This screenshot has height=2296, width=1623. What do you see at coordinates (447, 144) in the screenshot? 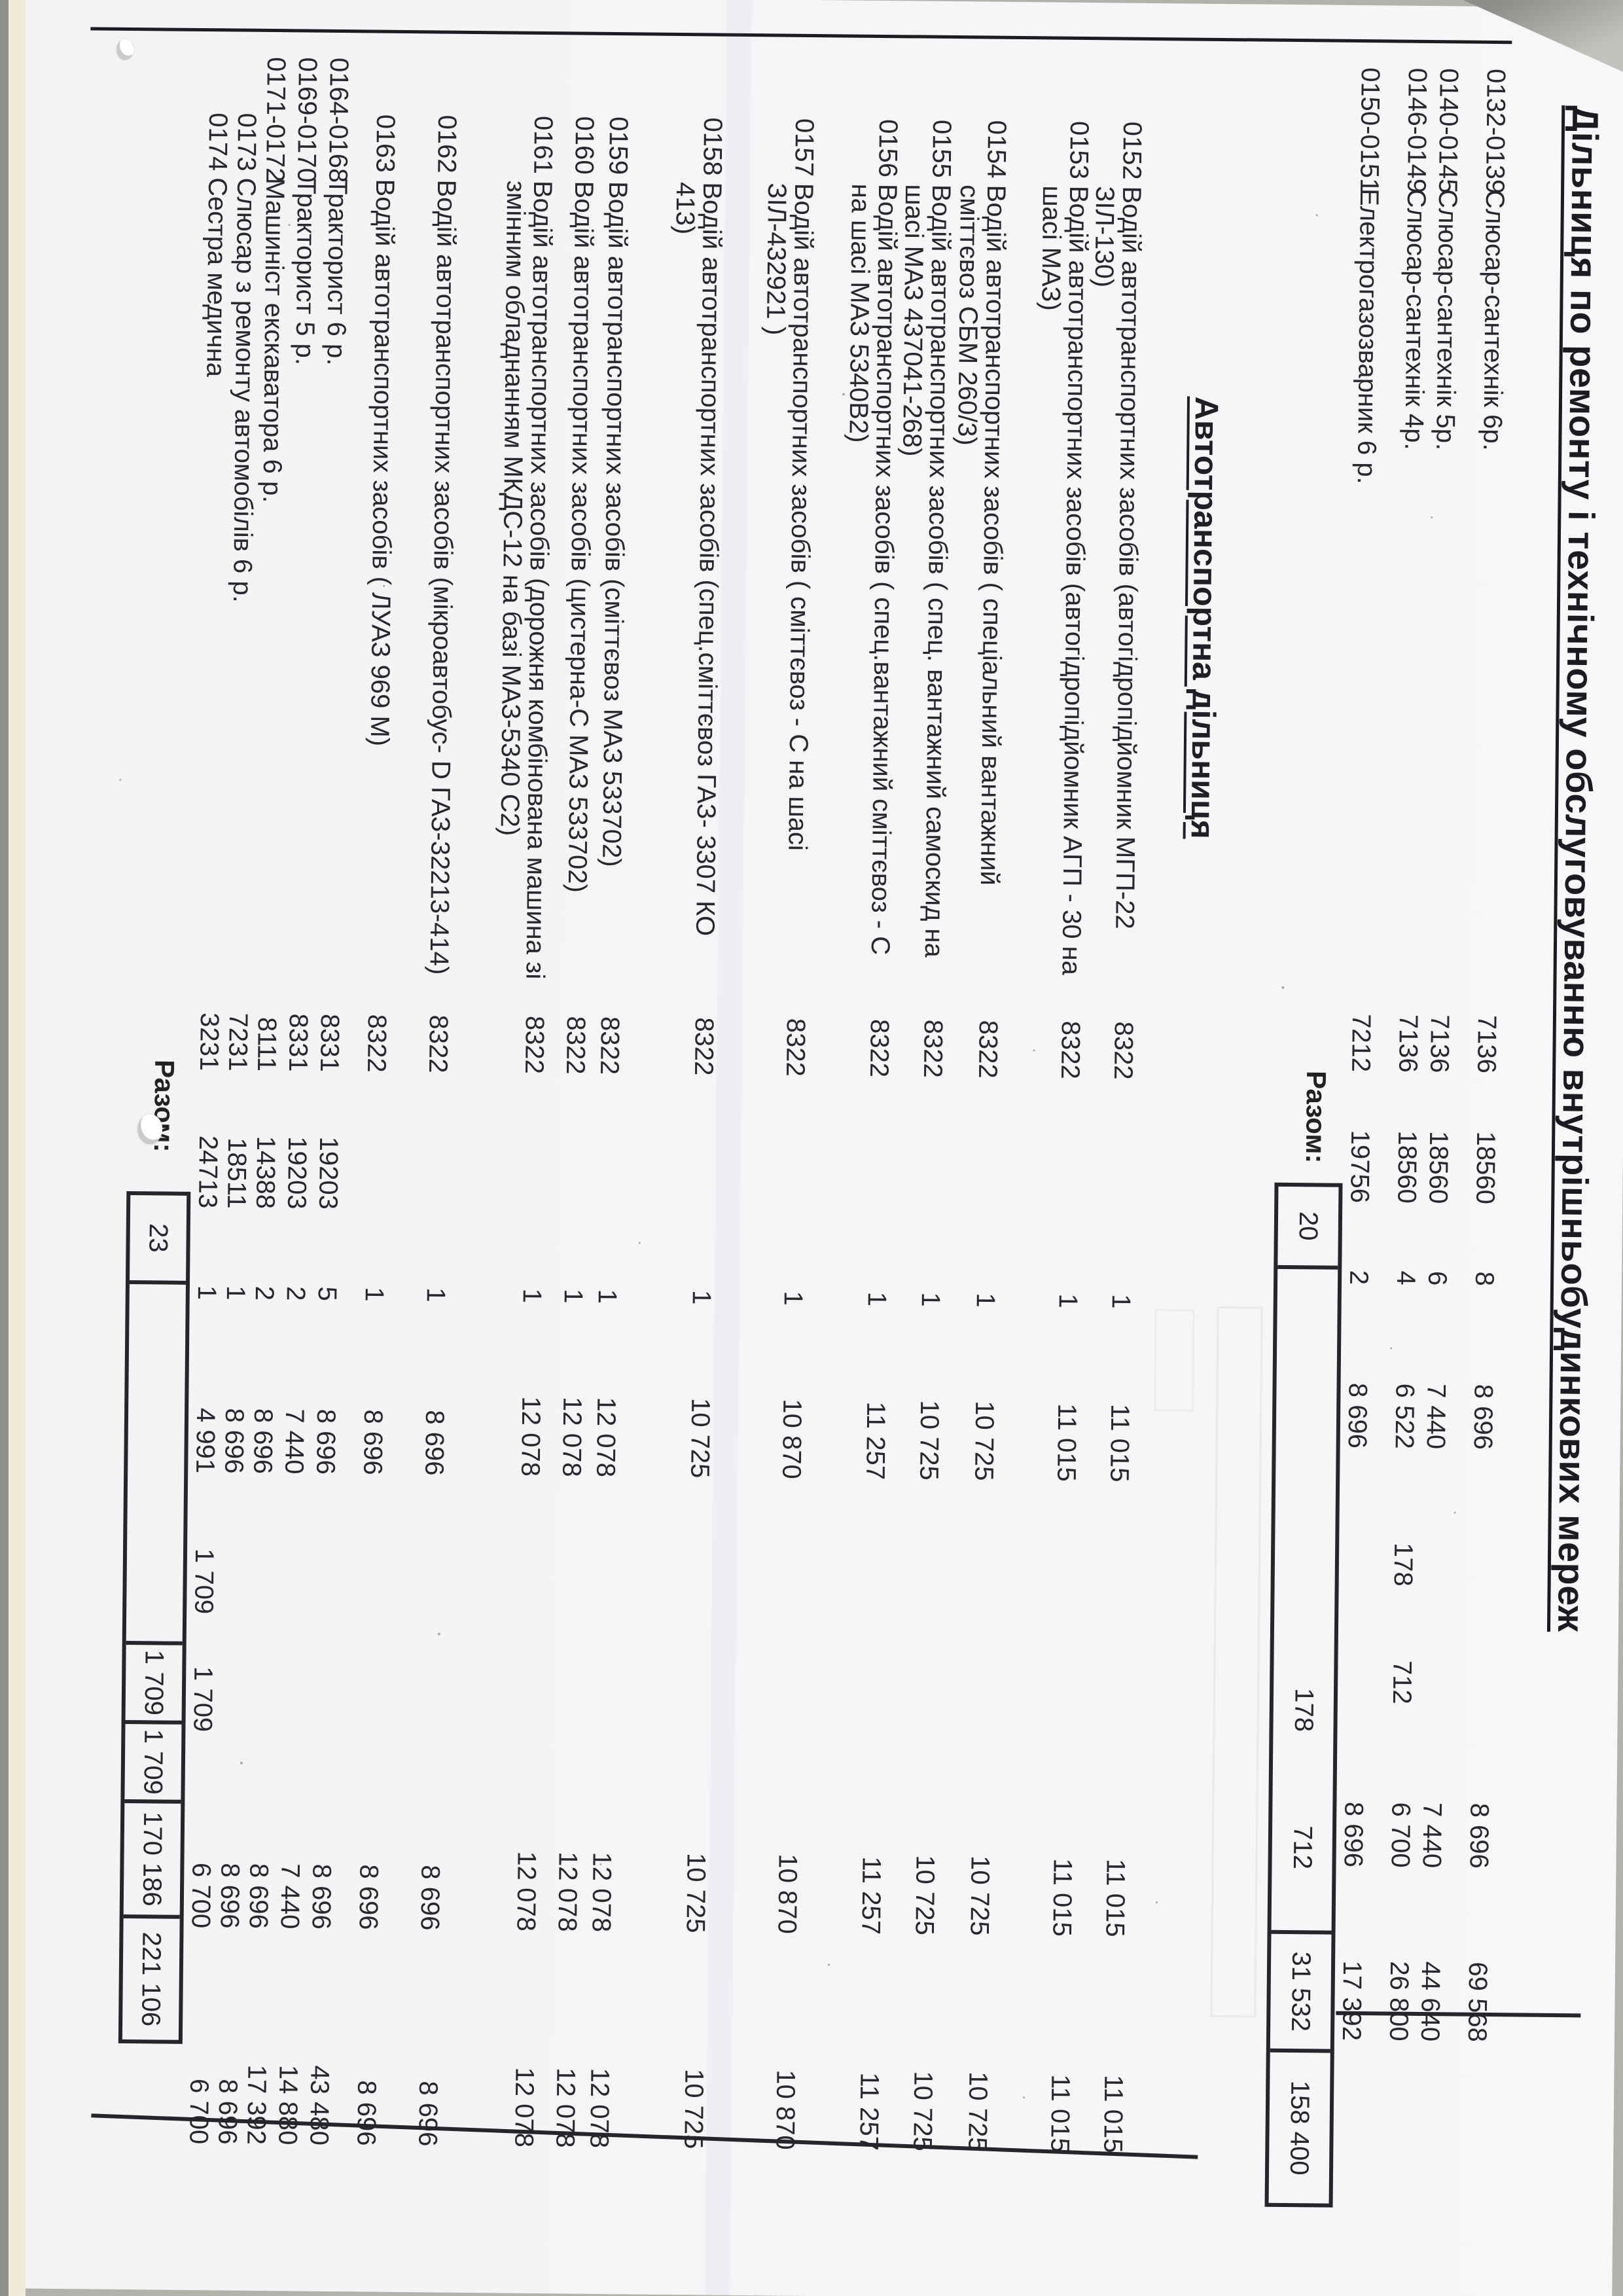
I see `cell-position-code: 0162` at bounding box center [447, 144].